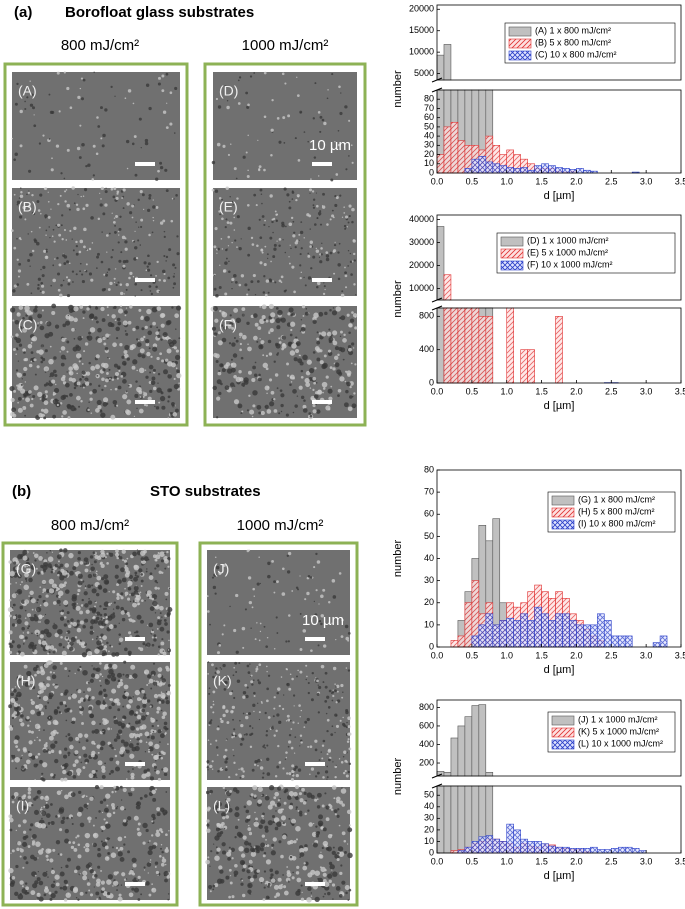 This screenshot has width=685, height=909. I want to click on x-tick-label: 2.0, so click(576, 391).